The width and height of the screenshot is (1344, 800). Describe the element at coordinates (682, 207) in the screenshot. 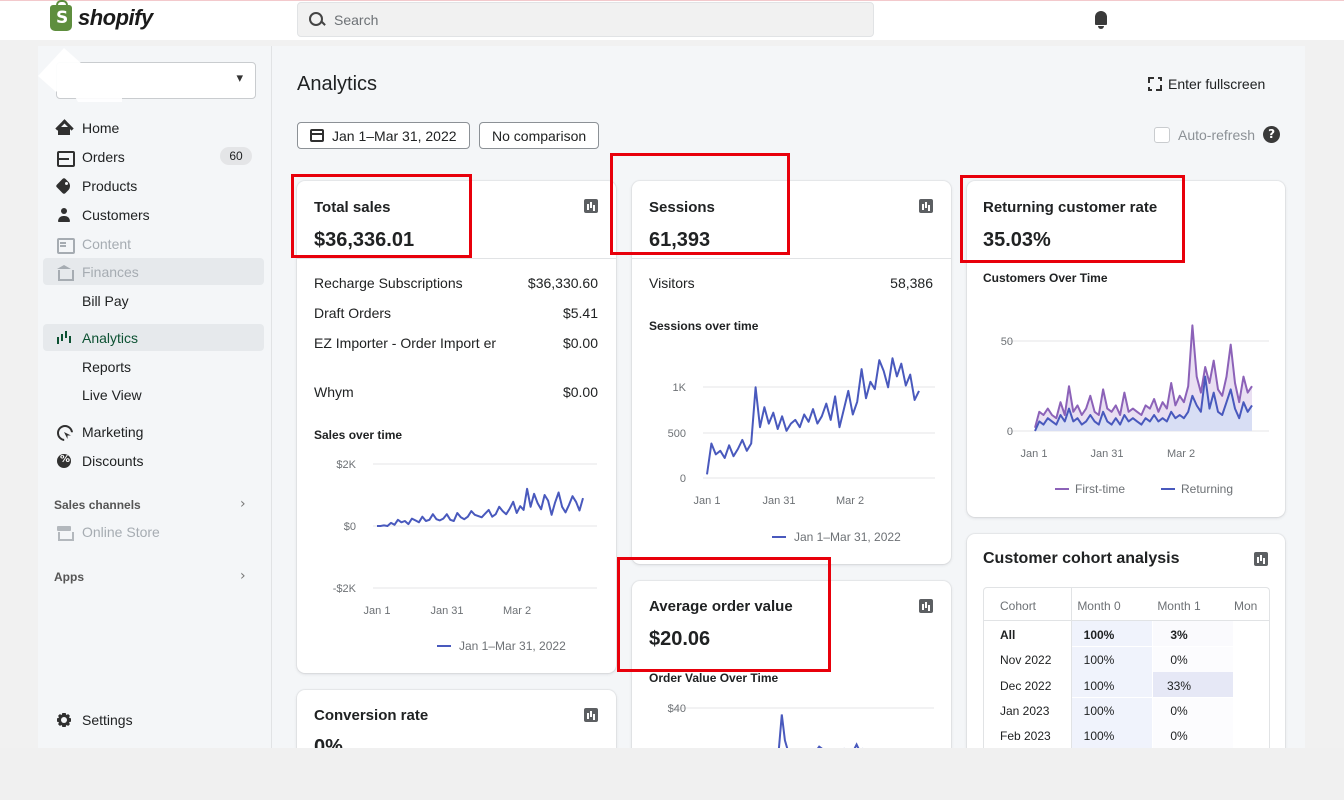

I see `sessions-title: Sessions` at that location.